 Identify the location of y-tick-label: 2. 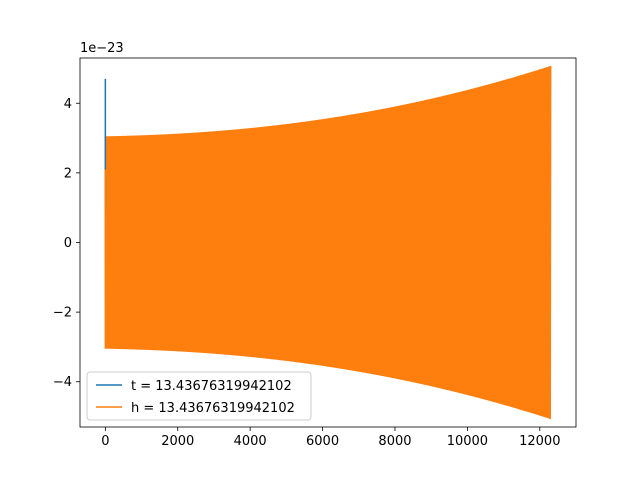
(68, 173).